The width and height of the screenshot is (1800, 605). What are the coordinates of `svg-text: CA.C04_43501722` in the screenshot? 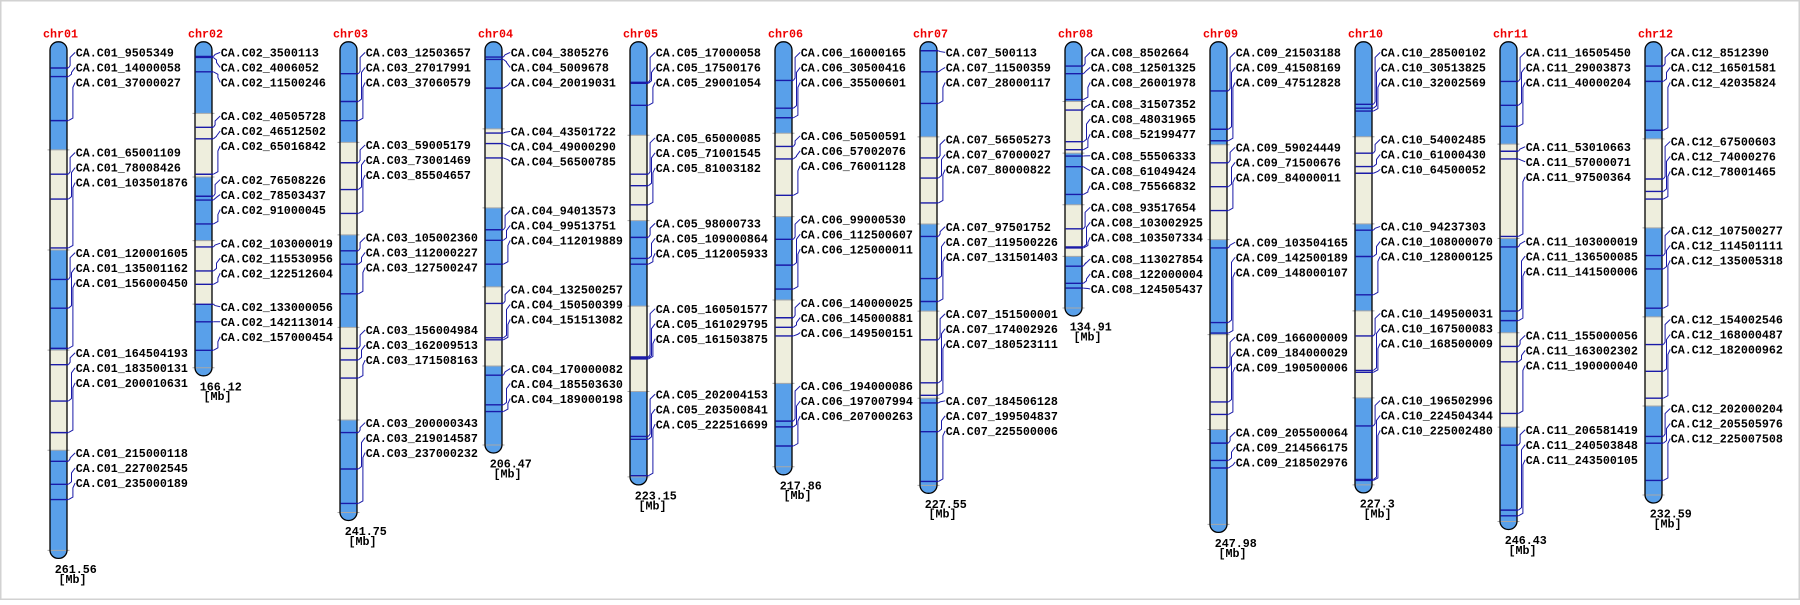 It's located at (563, 133).